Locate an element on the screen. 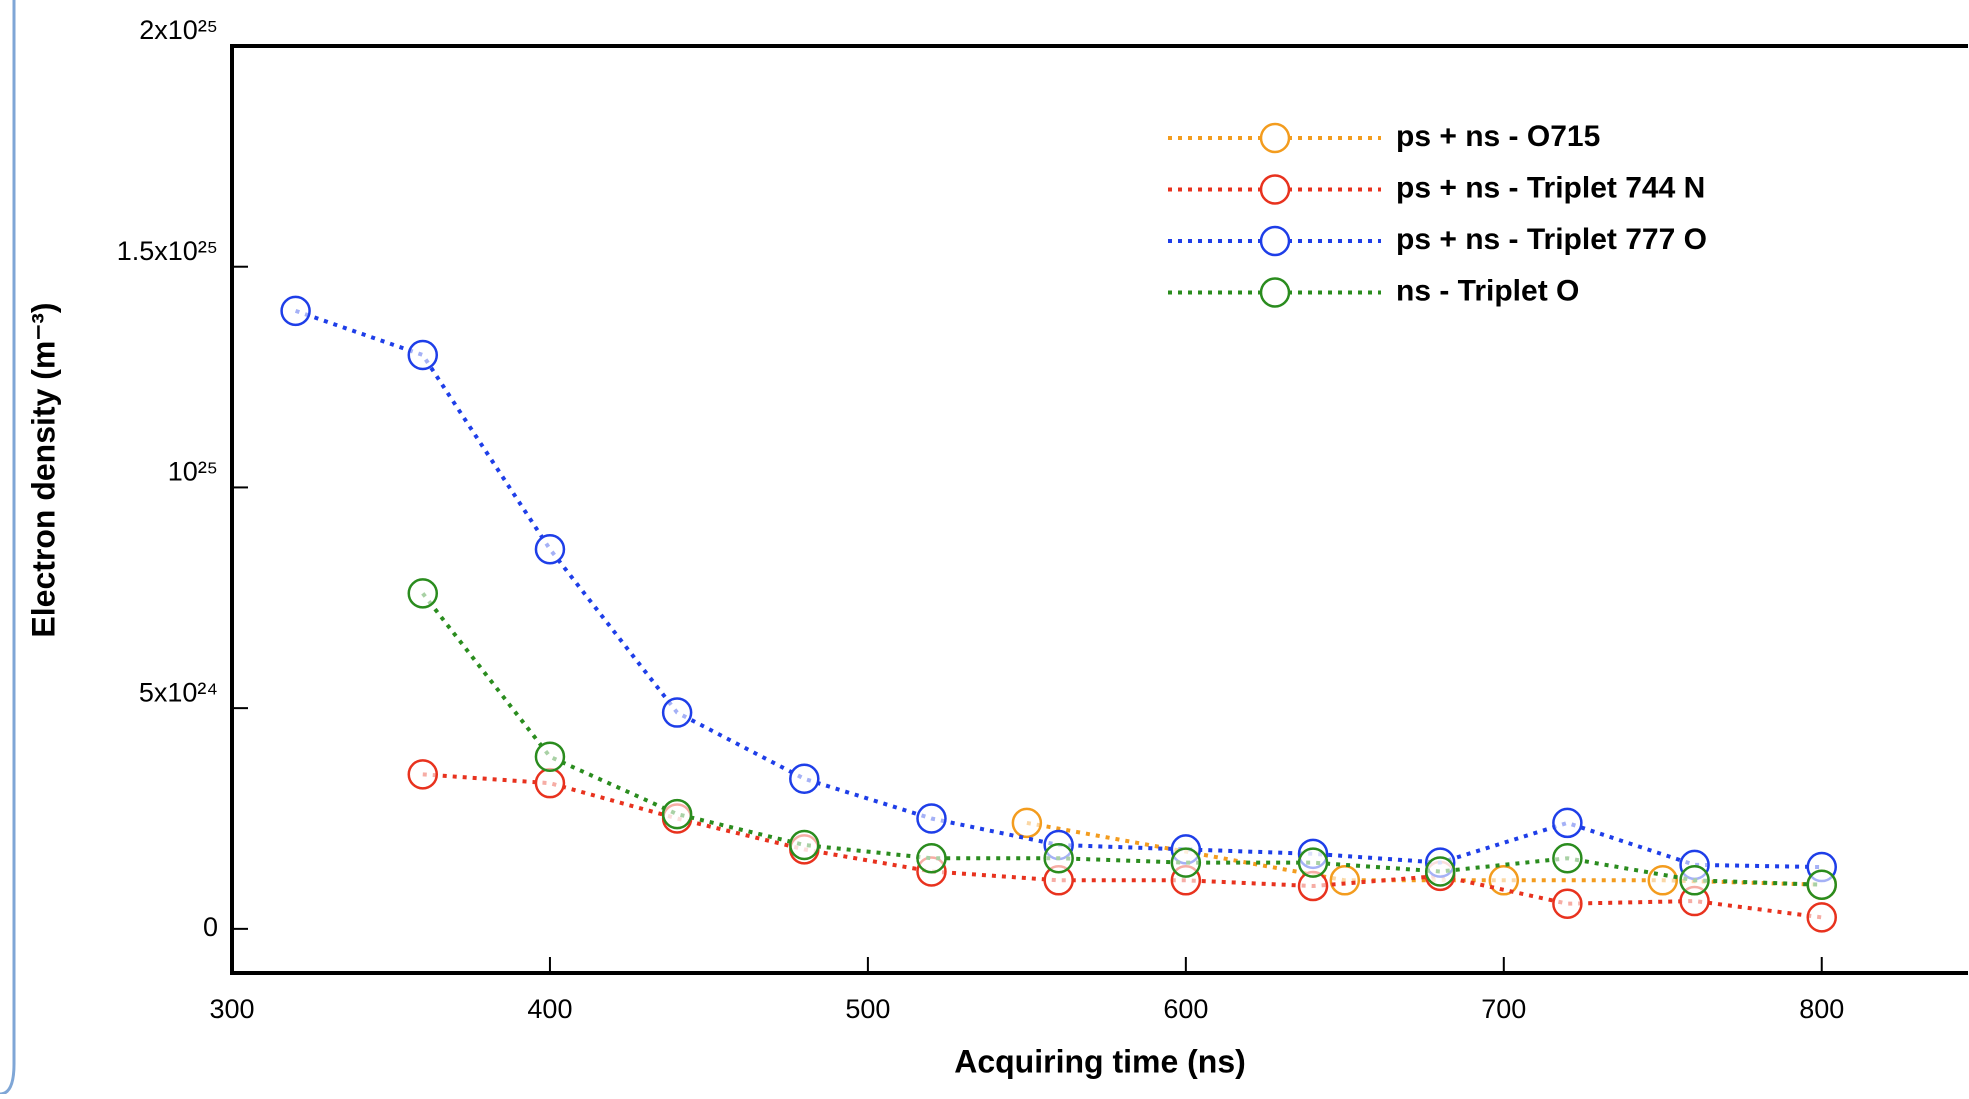  x-tick-label: 400 is located at coordinates (549, 1009).